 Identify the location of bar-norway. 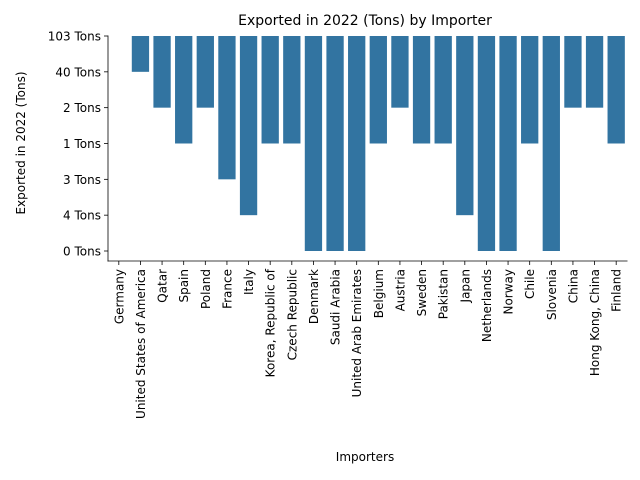
(508, 143).